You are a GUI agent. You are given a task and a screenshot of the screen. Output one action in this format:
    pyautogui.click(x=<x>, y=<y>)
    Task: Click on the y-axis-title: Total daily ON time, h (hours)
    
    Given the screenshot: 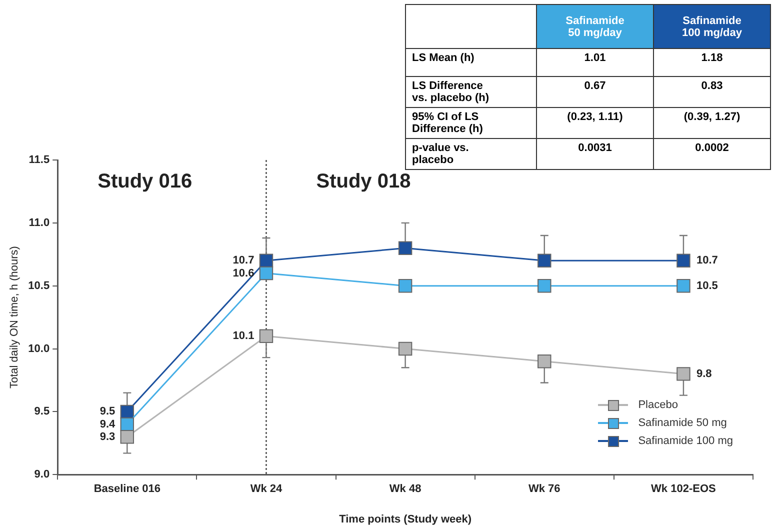 What is the action you would take?
    pyautogui.click(x=14, y=317)
    